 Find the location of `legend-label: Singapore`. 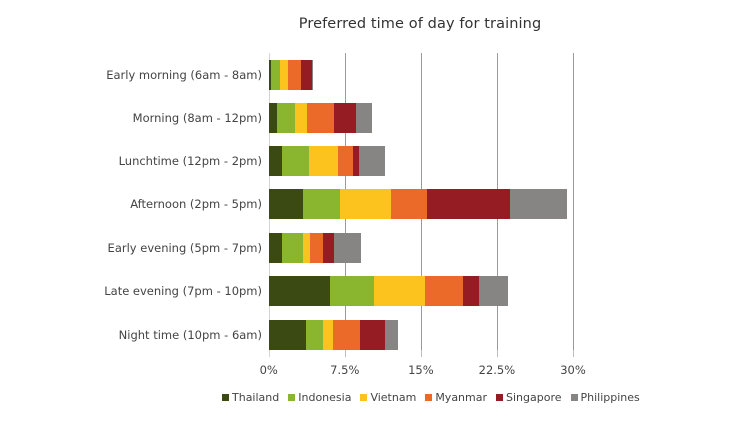

legend-label: Singapore is located at coordinates (534, 397).